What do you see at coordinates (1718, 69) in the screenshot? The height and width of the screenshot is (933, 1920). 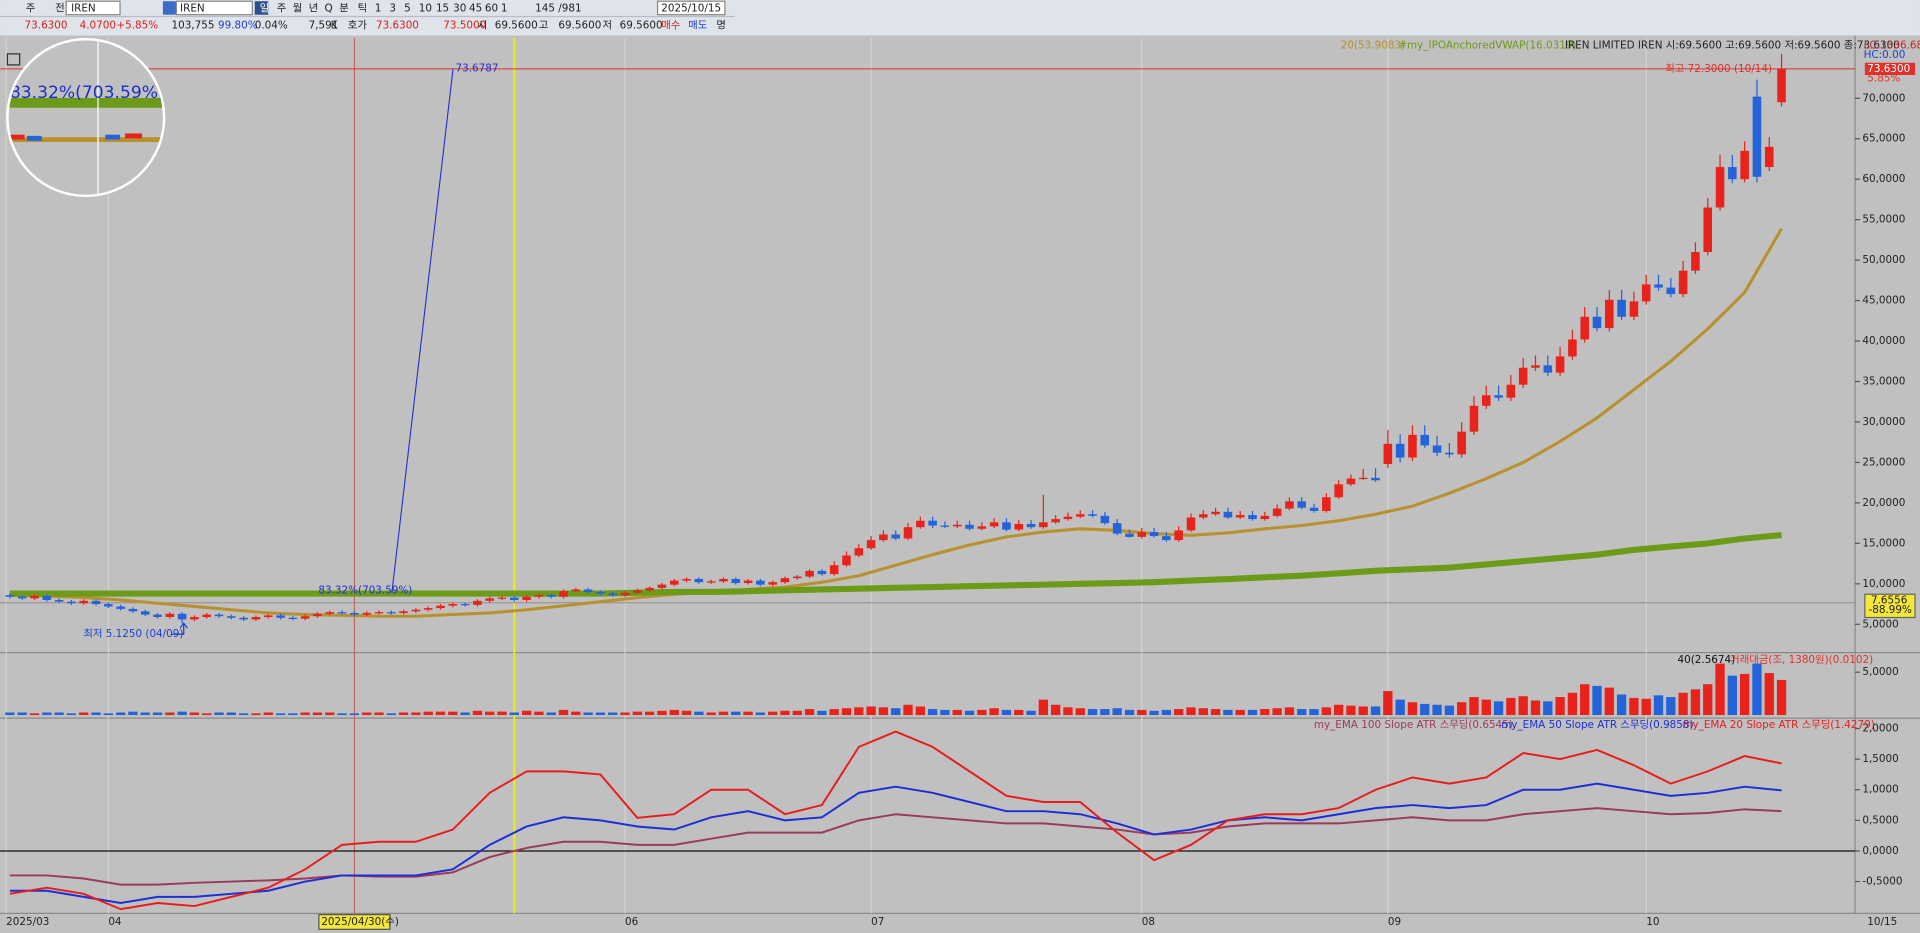 I see `high-note: 최고 72.3000 (10/14)` at bounding box center [1718, 69].